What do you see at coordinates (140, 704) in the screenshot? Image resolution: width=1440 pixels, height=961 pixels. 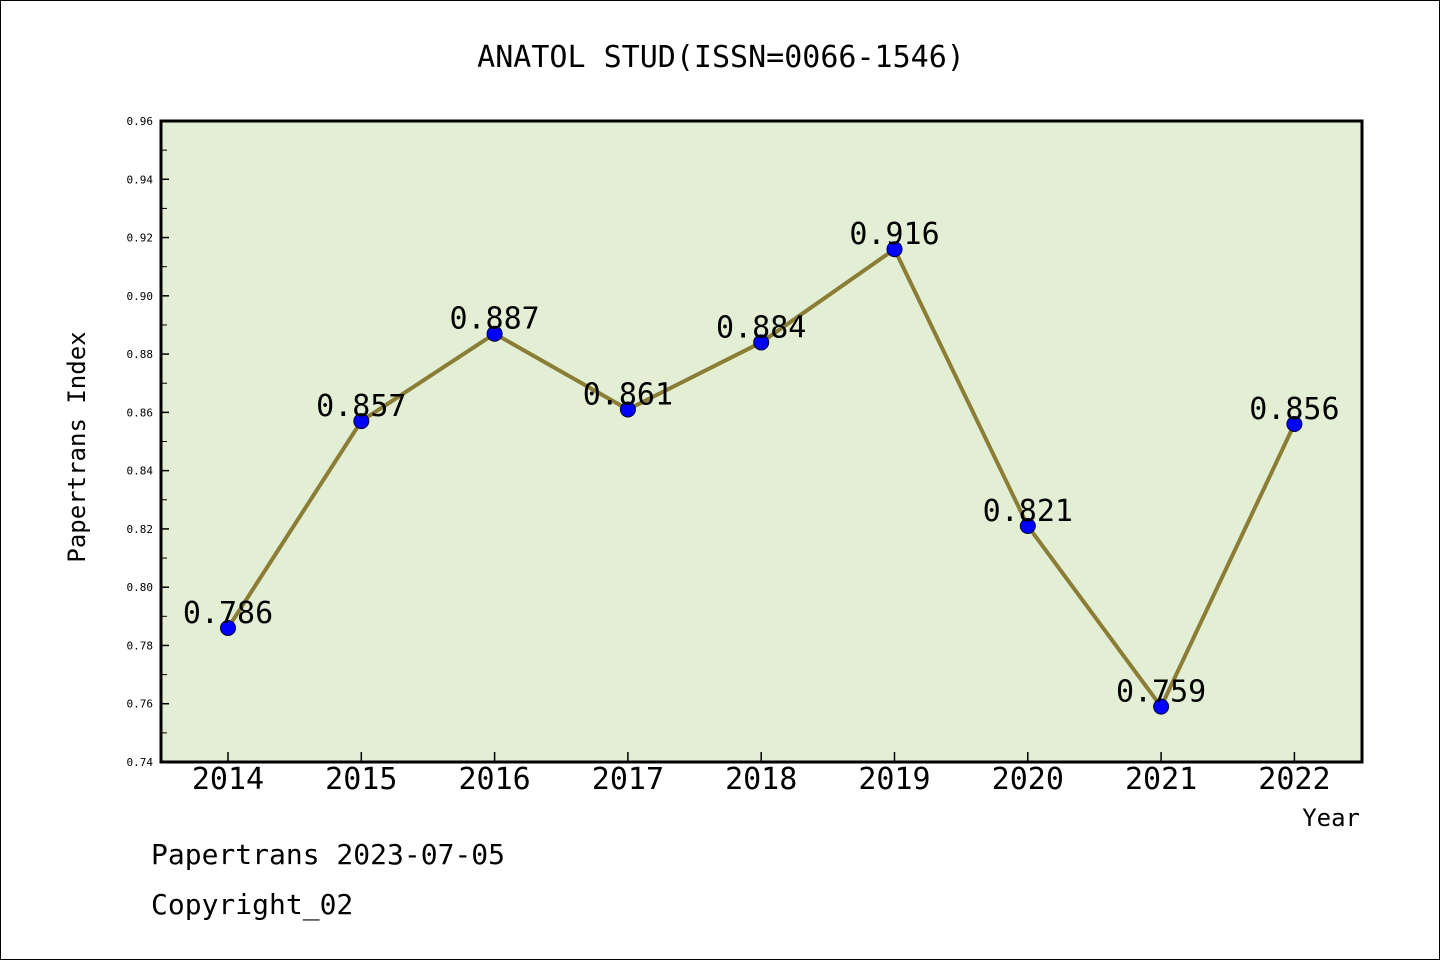 I see `y-tick-label: 0.76` at bounding box center [140, 704].